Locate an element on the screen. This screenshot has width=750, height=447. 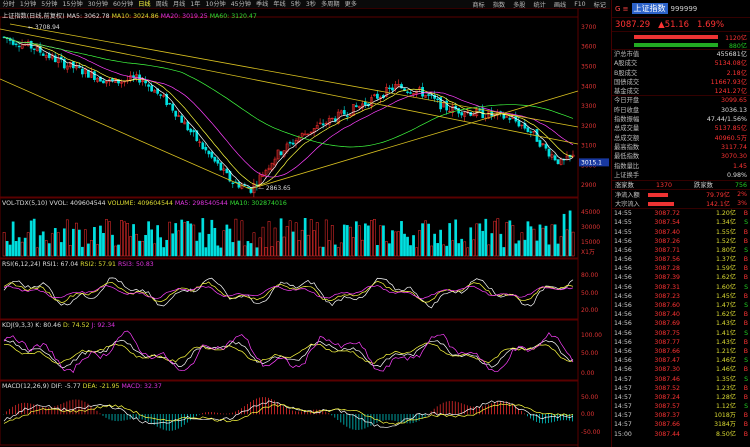
timeframe-0: 分时 is located at coordinates (8, 4).